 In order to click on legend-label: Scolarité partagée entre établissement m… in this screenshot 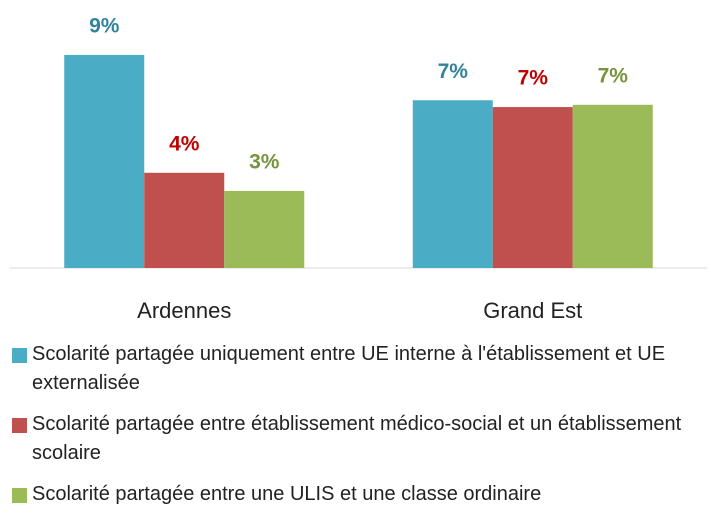, I will do `click(357, 438)`.